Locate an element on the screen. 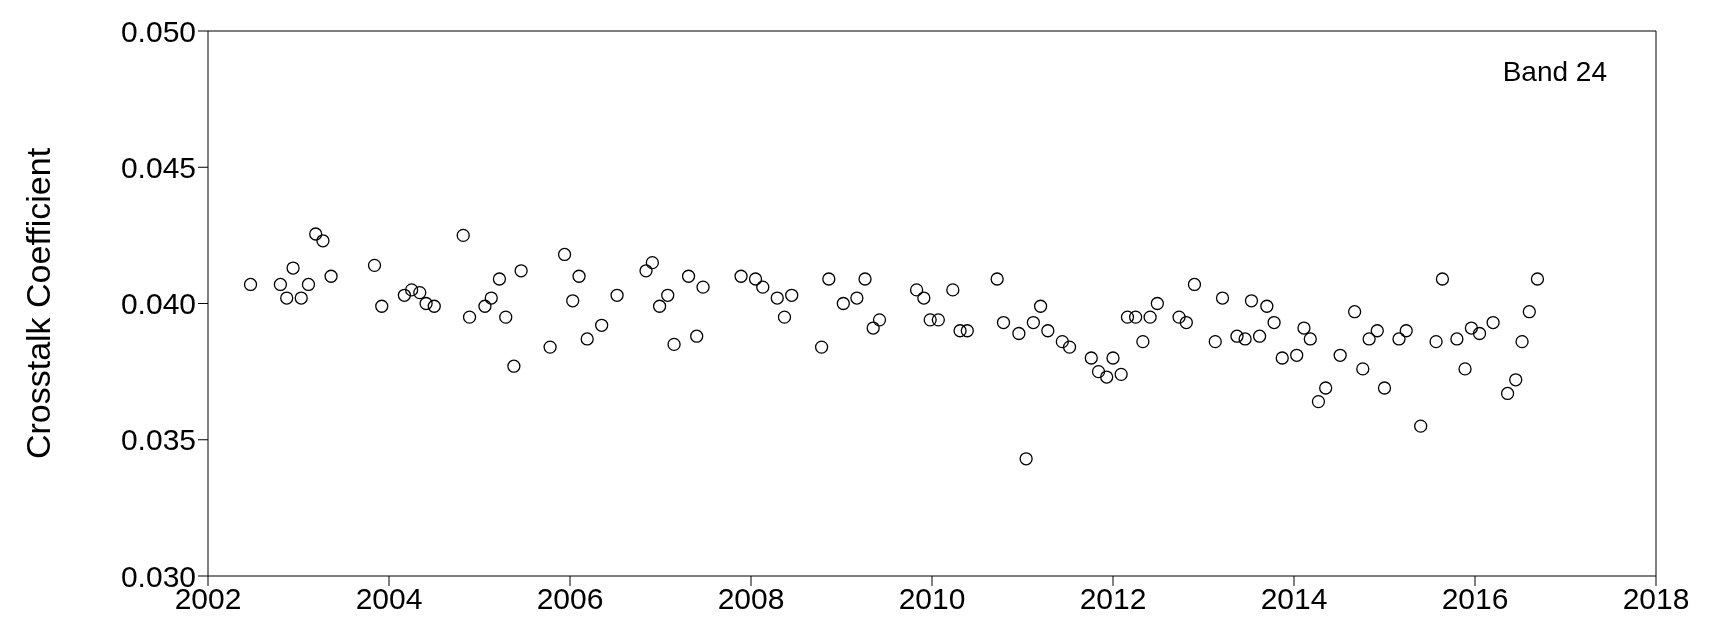 The width and height of the screenshot is (1725, 632). x-tick-label: 2010 is located at coordinates (932, 599).